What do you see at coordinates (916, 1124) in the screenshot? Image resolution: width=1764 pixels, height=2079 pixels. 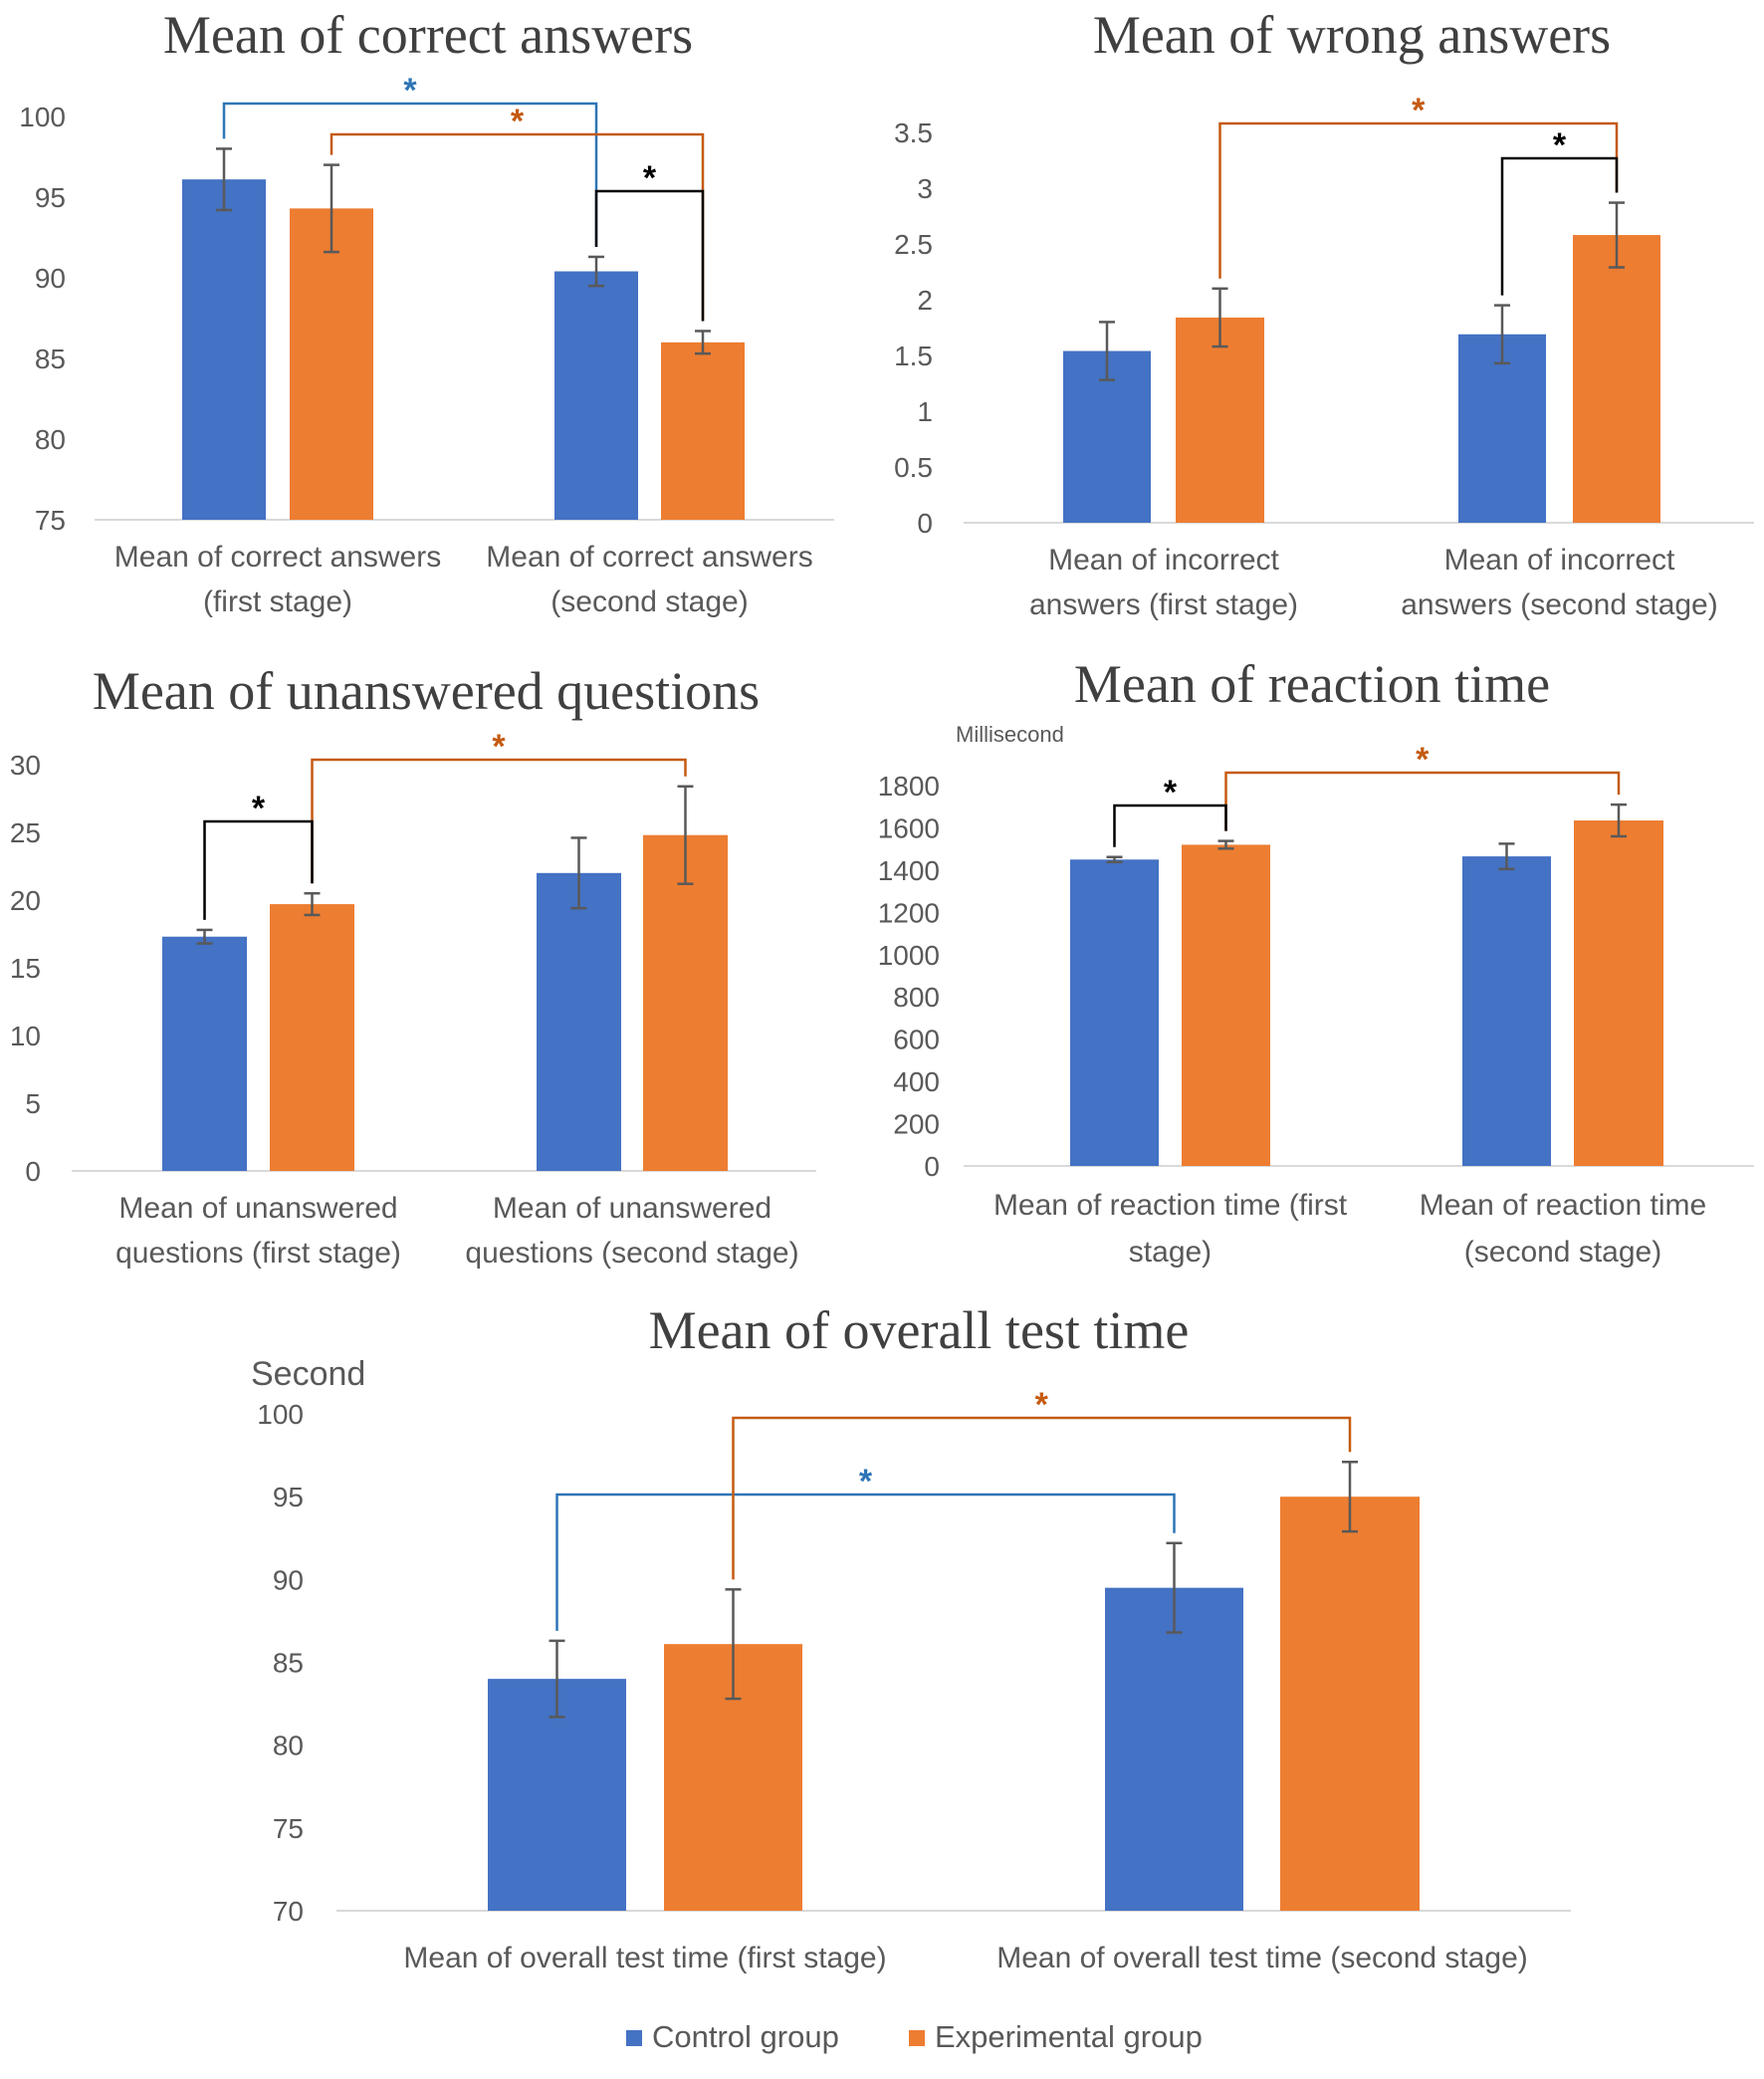 I see `y-tick-label: 200` at bounding box center [916, 1124].